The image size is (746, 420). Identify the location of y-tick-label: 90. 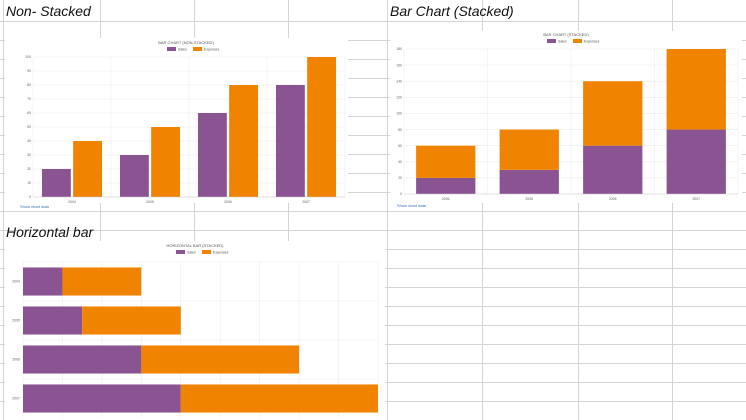
(29, 71).